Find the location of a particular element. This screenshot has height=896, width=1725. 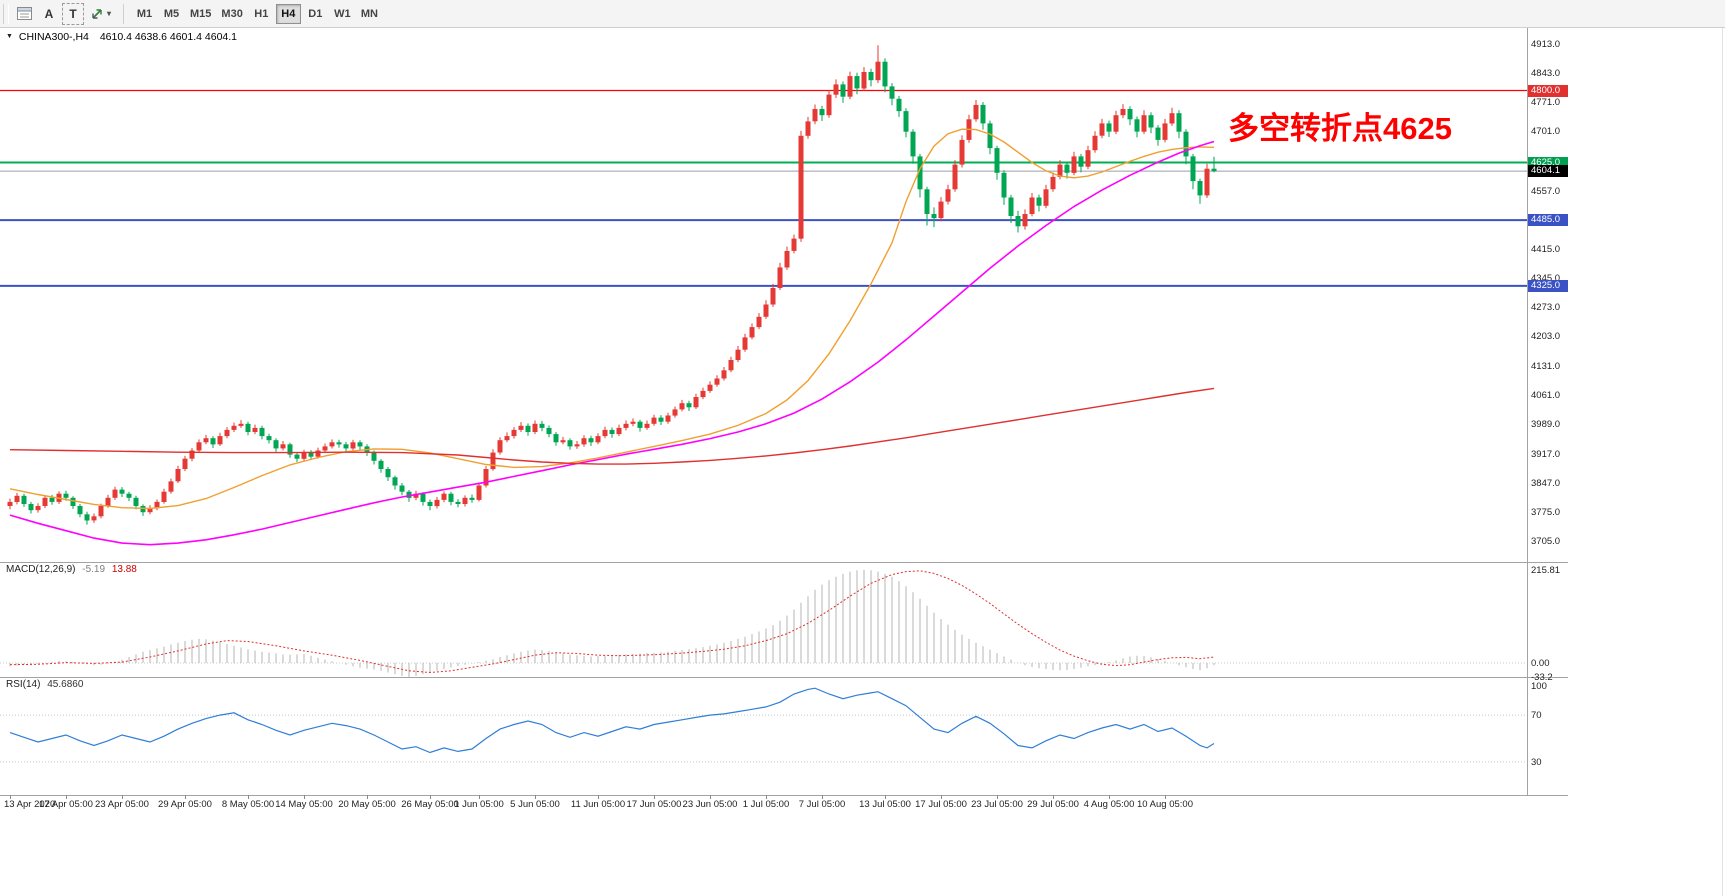

time-axis-label: 29 Jul 05:00 is located at coordinates (1053, 804).